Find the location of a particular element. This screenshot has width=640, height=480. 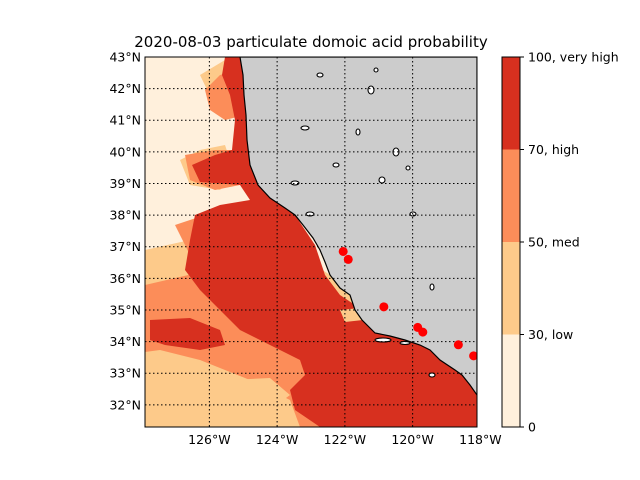

ocean-med-pocket is located at coordinates (296, 359).